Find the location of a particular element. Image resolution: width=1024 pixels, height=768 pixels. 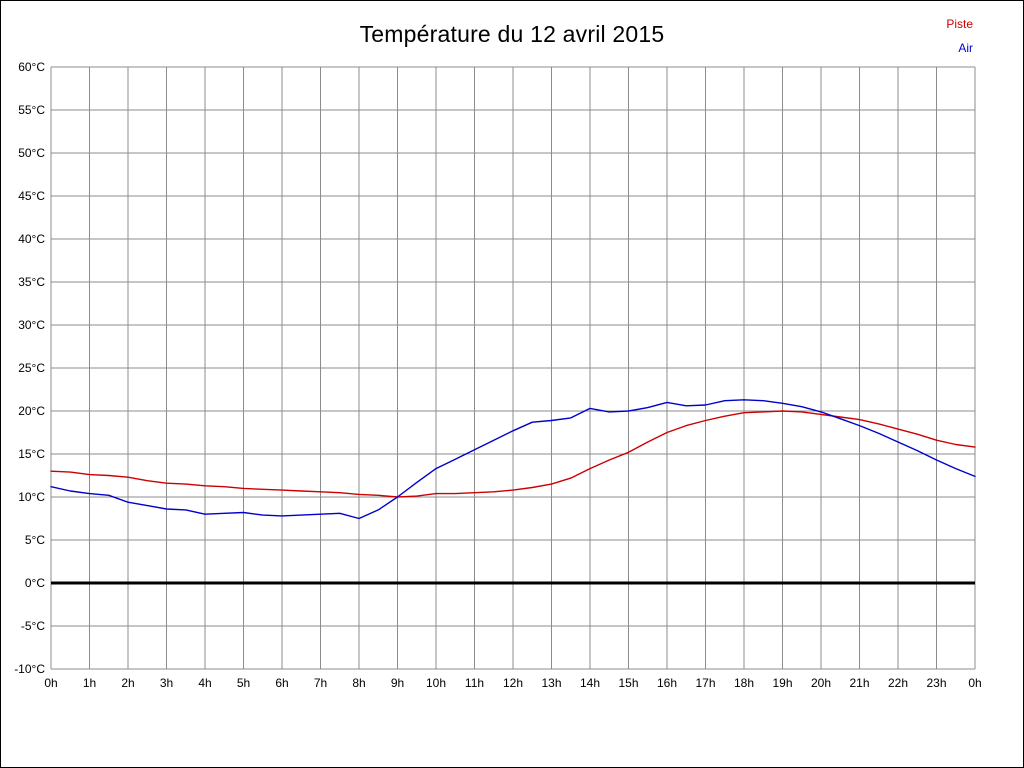

y-tick-label: 15°C is located at coordinates (31, 454).